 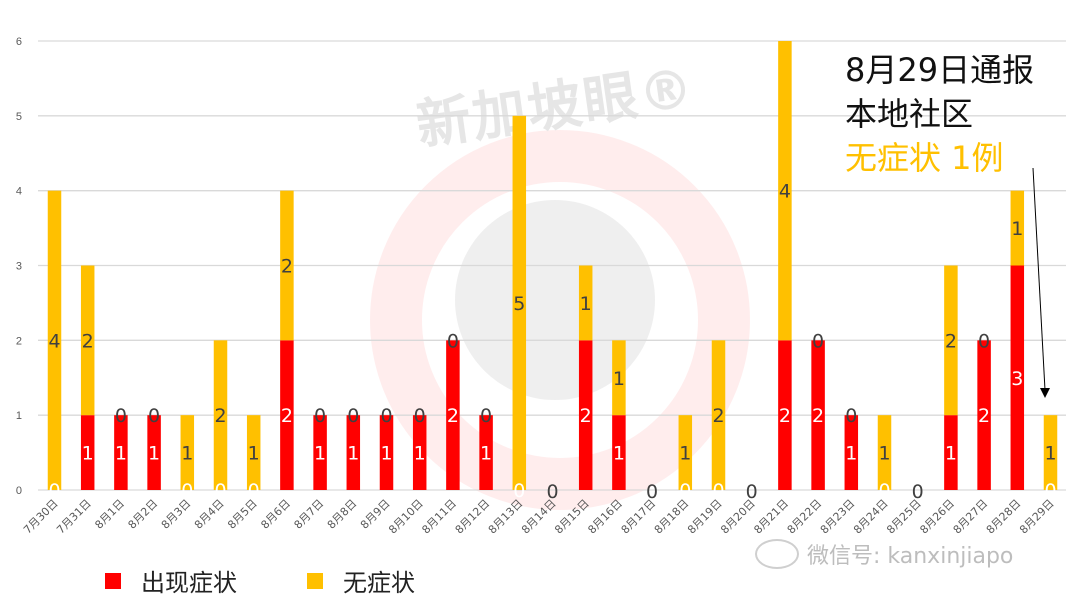 What do you see at coordinates (406, 517) in the screenshot?
I see `x-tick-label: 8月10日` at bounding box center [406, 517].